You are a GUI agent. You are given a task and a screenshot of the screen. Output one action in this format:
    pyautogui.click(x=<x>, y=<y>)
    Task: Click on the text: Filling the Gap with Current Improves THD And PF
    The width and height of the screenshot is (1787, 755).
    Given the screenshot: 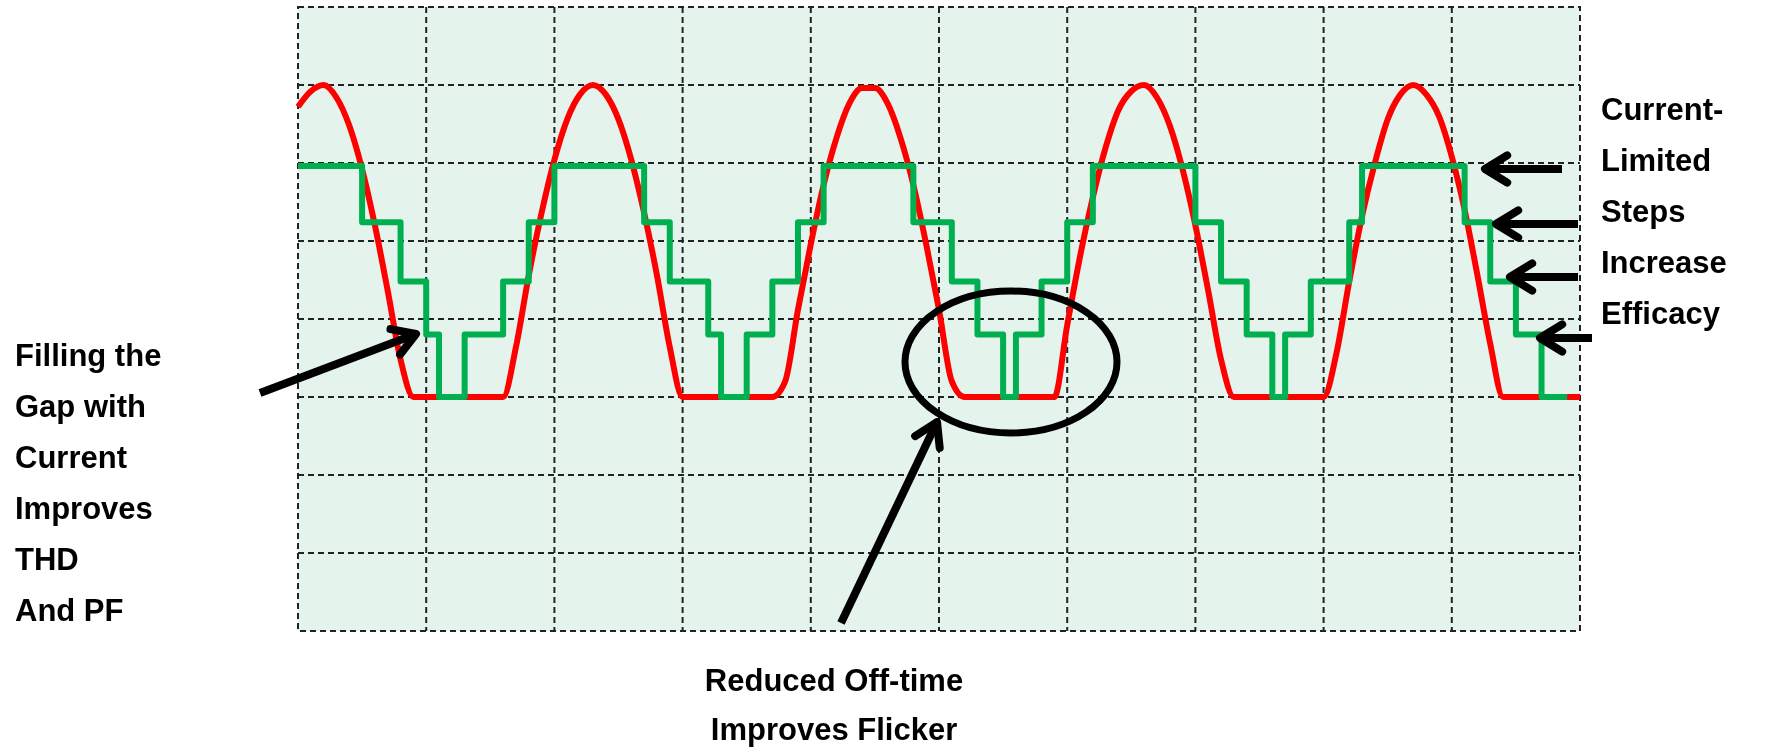 What is the action you would take?
    pyautogui.click(x=88, y=482)
    